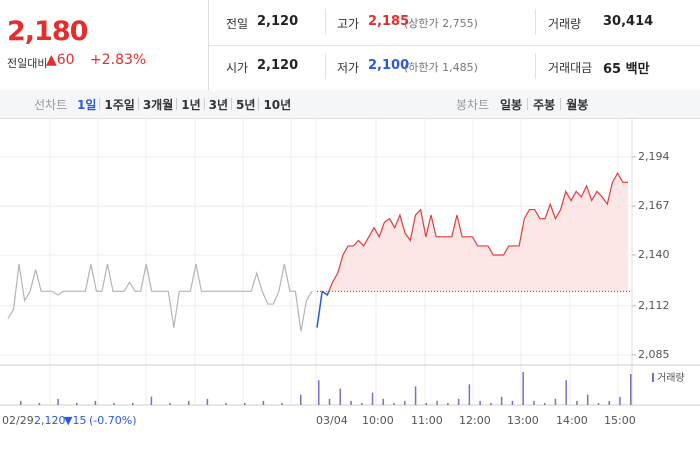  What do you see at coordinates (160, 297) in the screenshot?
I see `prev-line` at bounding box center [160, 297].